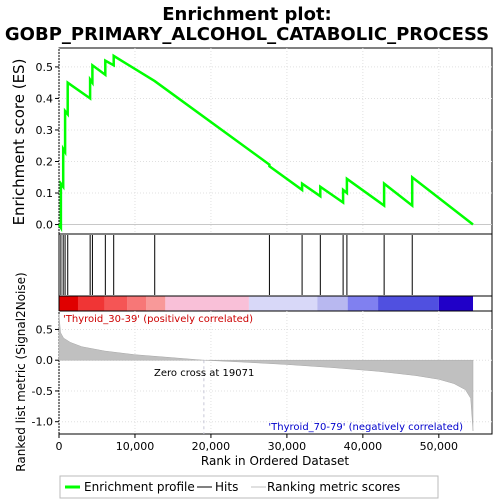 The width and height of the screenshot is (500, 500). I want to click on chart-title-line2: GOBP_PRIMARY_ALCOHOL_CATABOLIC_PROCESS, so click(247, 34).